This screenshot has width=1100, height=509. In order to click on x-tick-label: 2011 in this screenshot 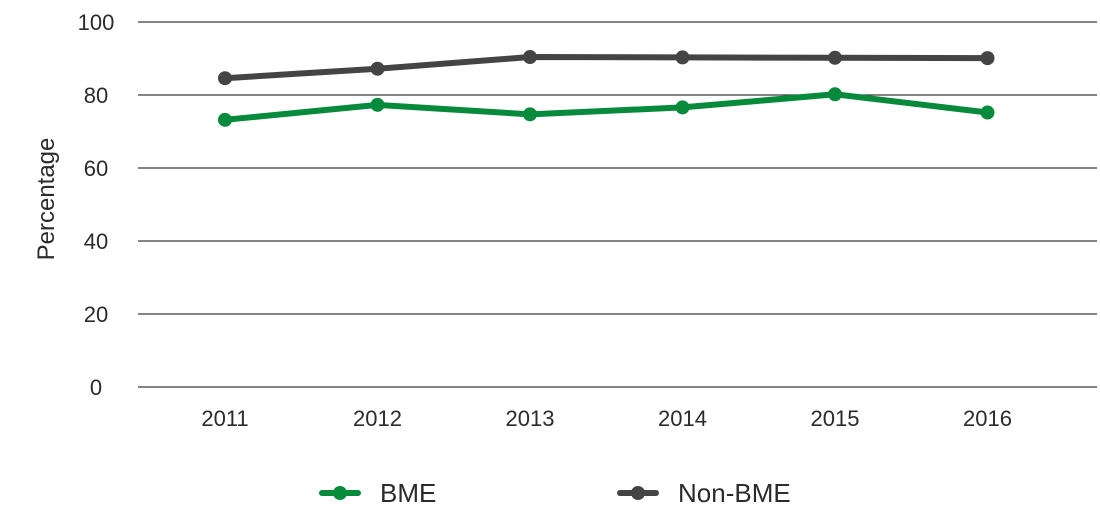, I will do `click(224, 418)`.